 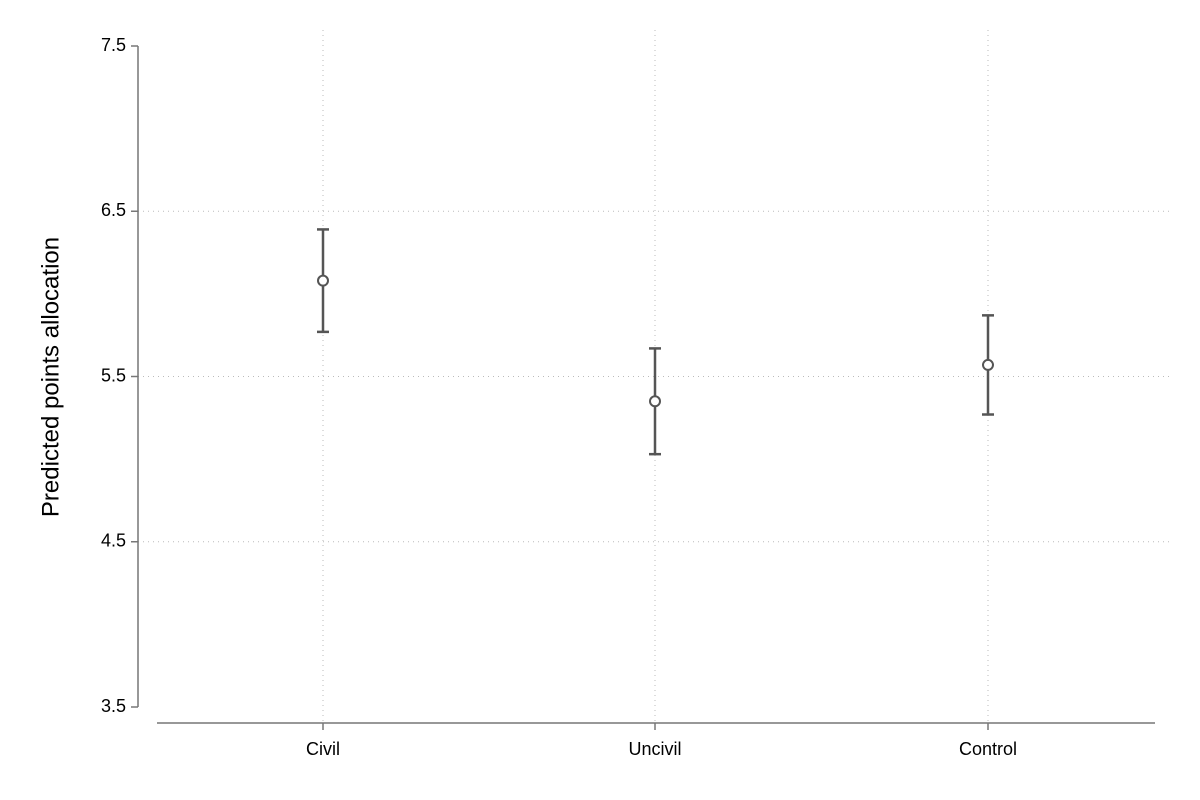 I want to click on y-tick-label: 7.5, so click(x=113, y=45).